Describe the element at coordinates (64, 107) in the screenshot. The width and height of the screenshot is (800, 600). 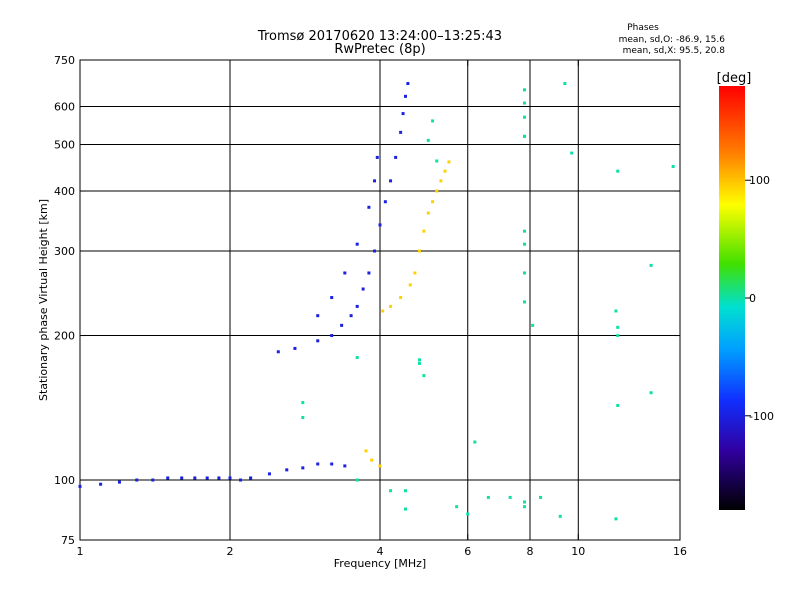
I see `y-tick-label: 600` at that location.